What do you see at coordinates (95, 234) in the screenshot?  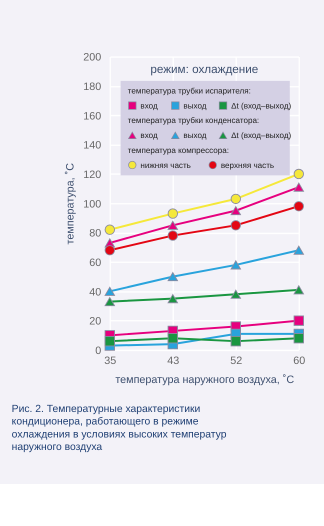 I see `y-tick-label: 80` at bounding box center [95, 234].